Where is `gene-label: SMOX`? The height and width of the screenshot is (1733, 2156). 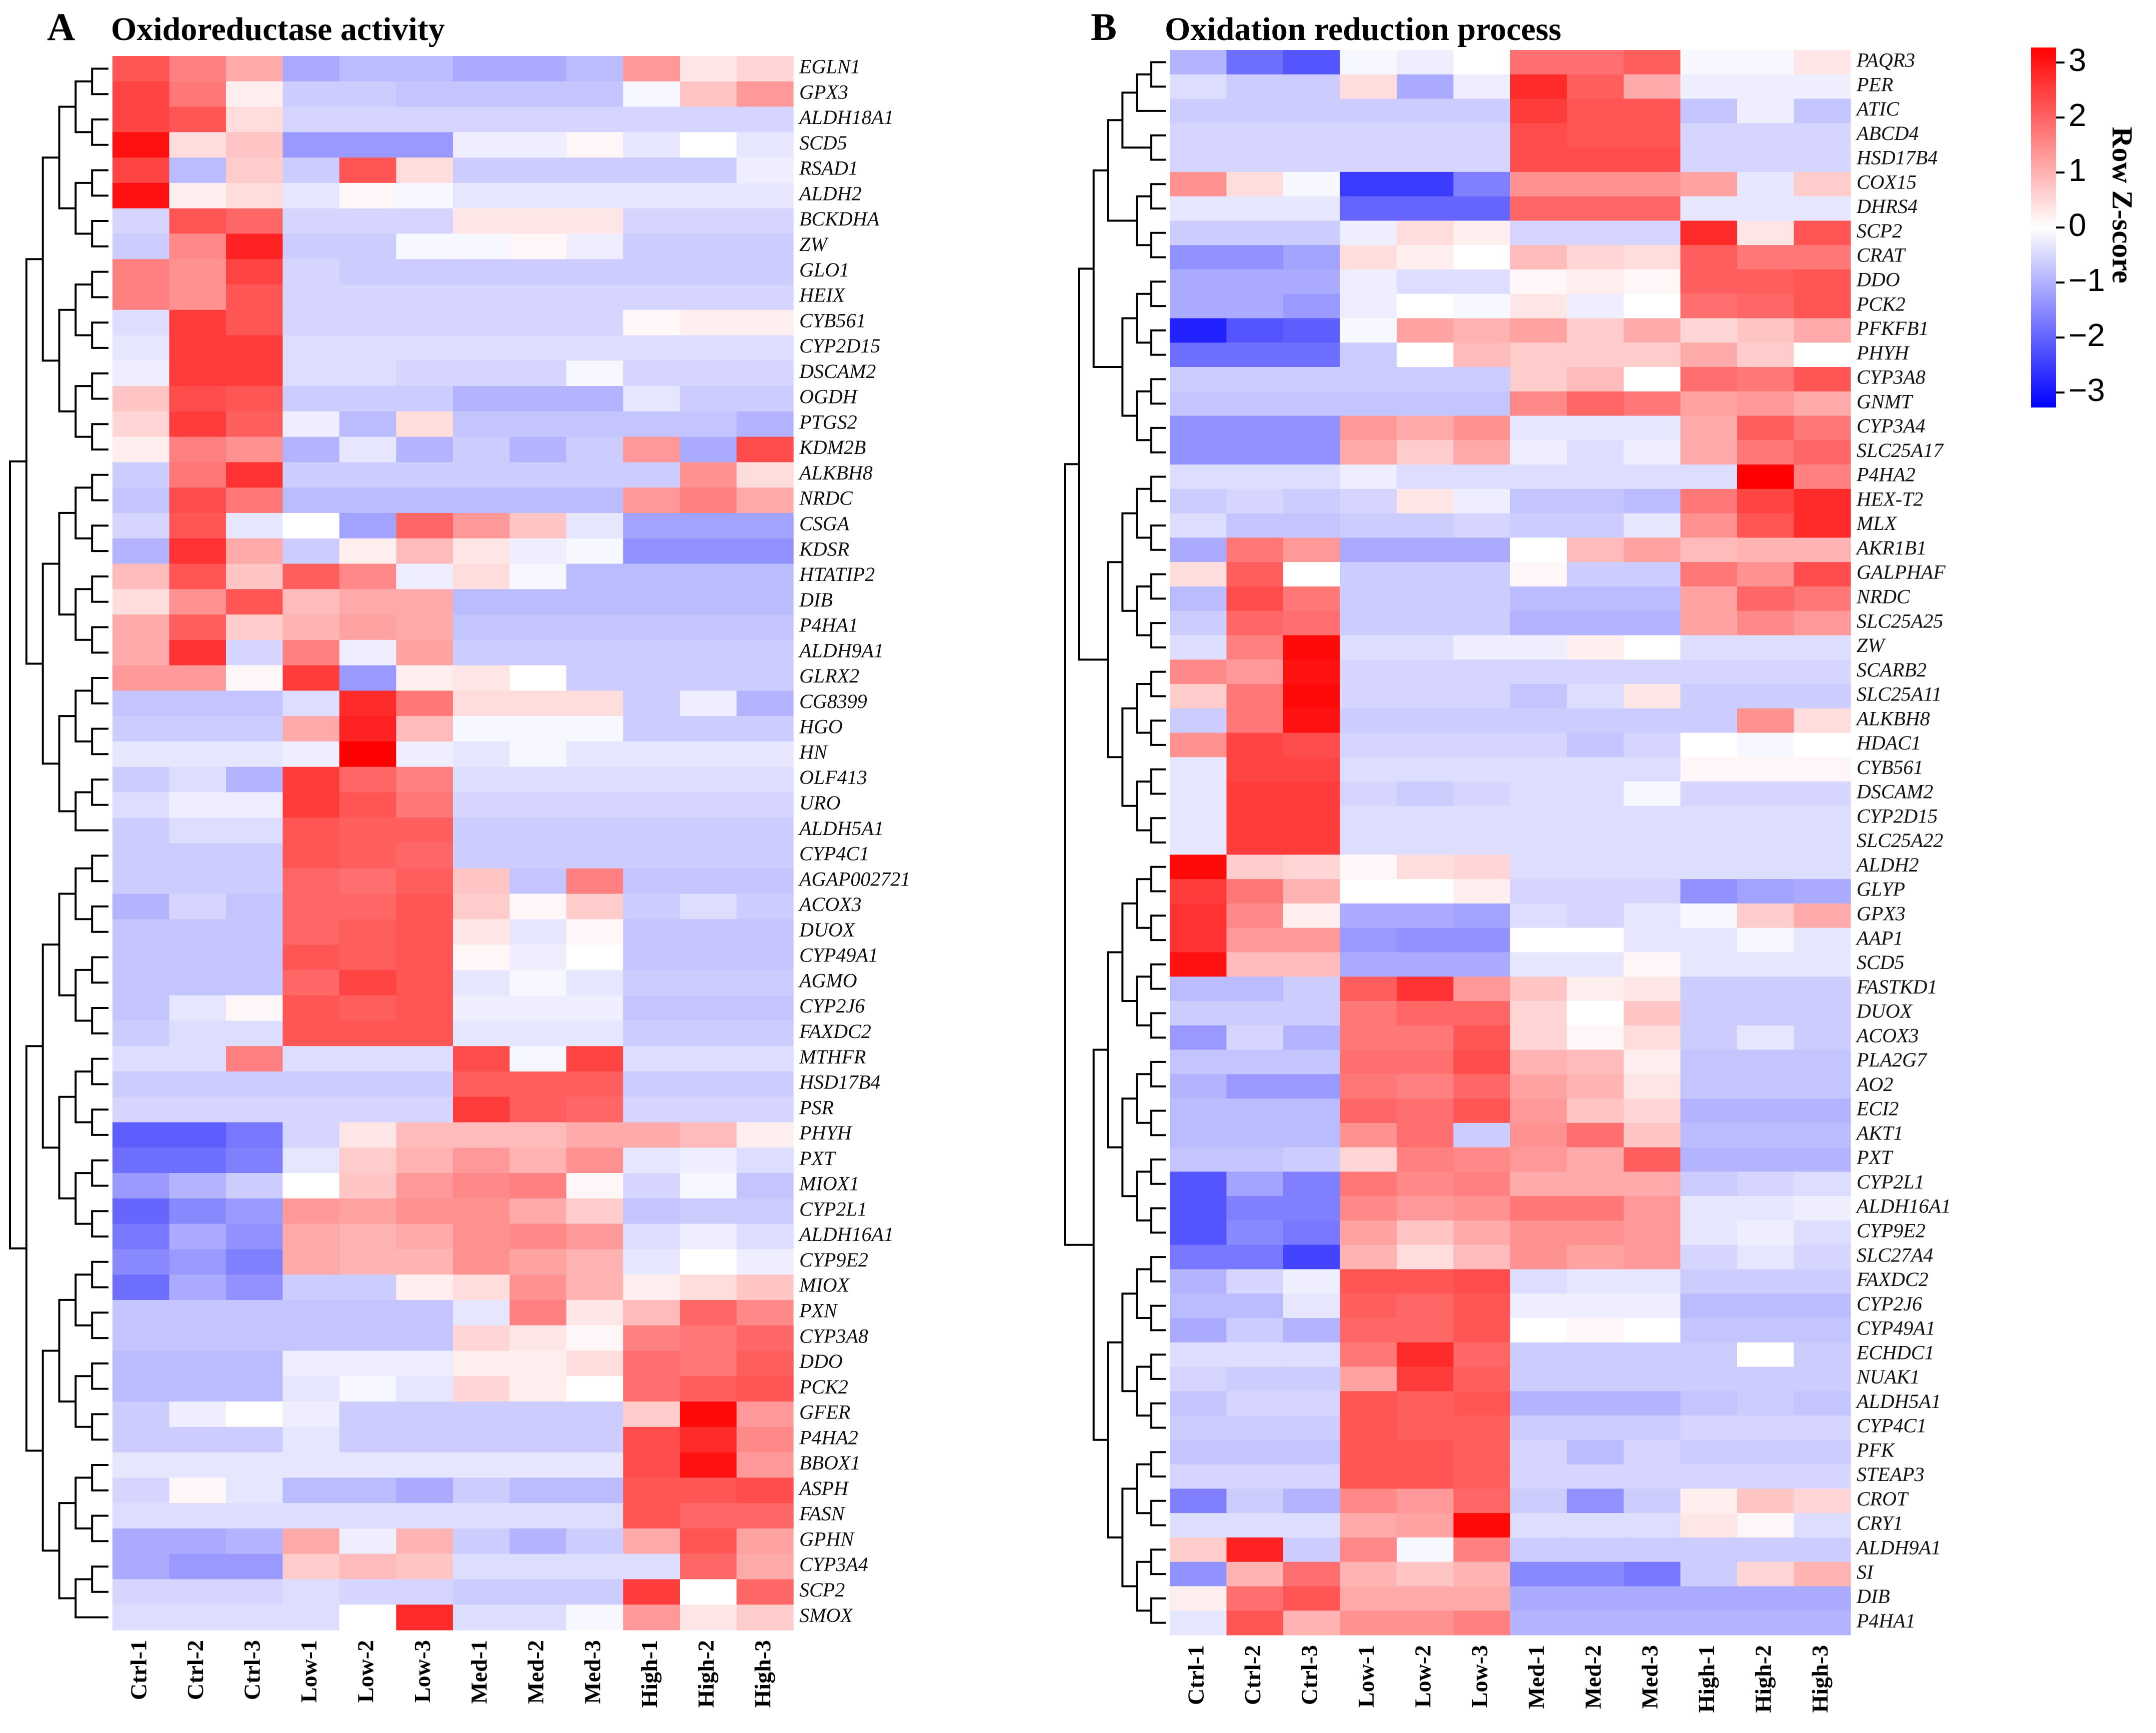 gene-label: SMOX is located at coordinates (826, 1615).